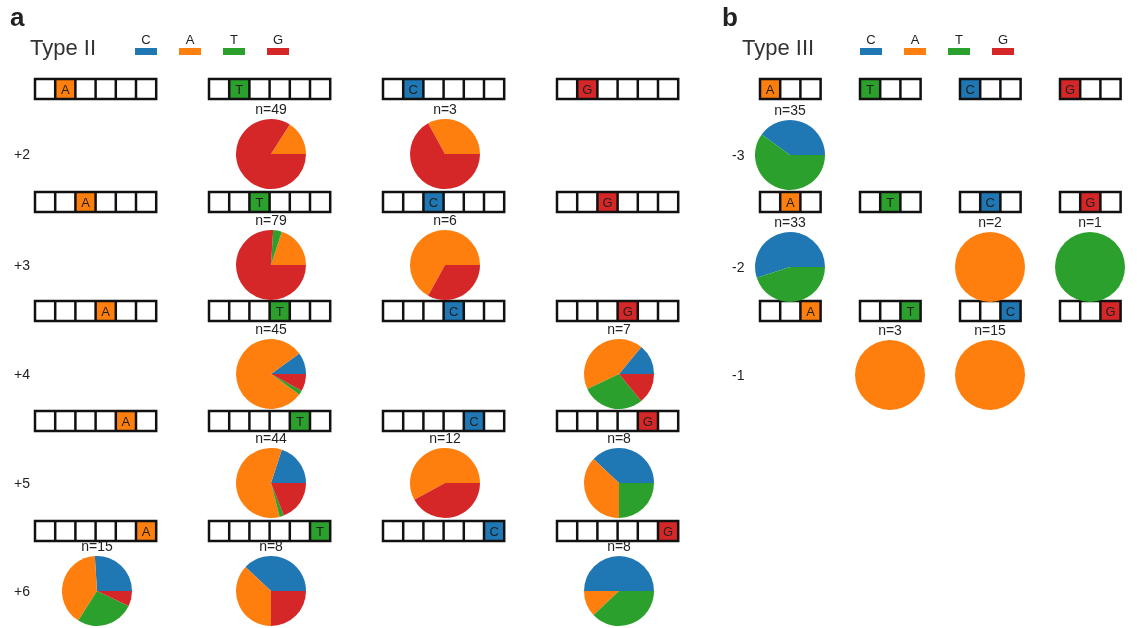 The width and height of the screenshot is (1137, 628). Describe the element at coordinates (17, 17) in the screenshot. I see `text: a` at that location.